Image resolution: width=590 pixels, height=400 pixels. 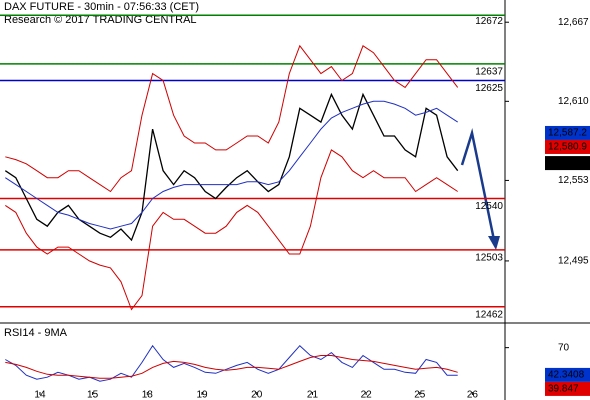 What do you see at coordinates (573, 101) in the screenshot?
I see `y-tick-label: 12,610` at bounding box center [573, 101].